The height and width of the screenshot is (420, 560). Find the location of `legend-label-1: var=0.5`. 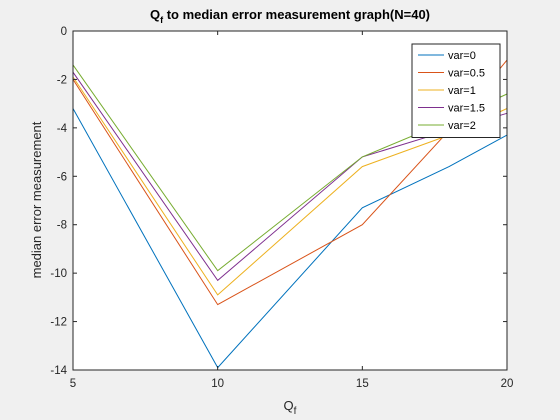

legend-label-1: var=0.5 is located at coordinates (466, 74).